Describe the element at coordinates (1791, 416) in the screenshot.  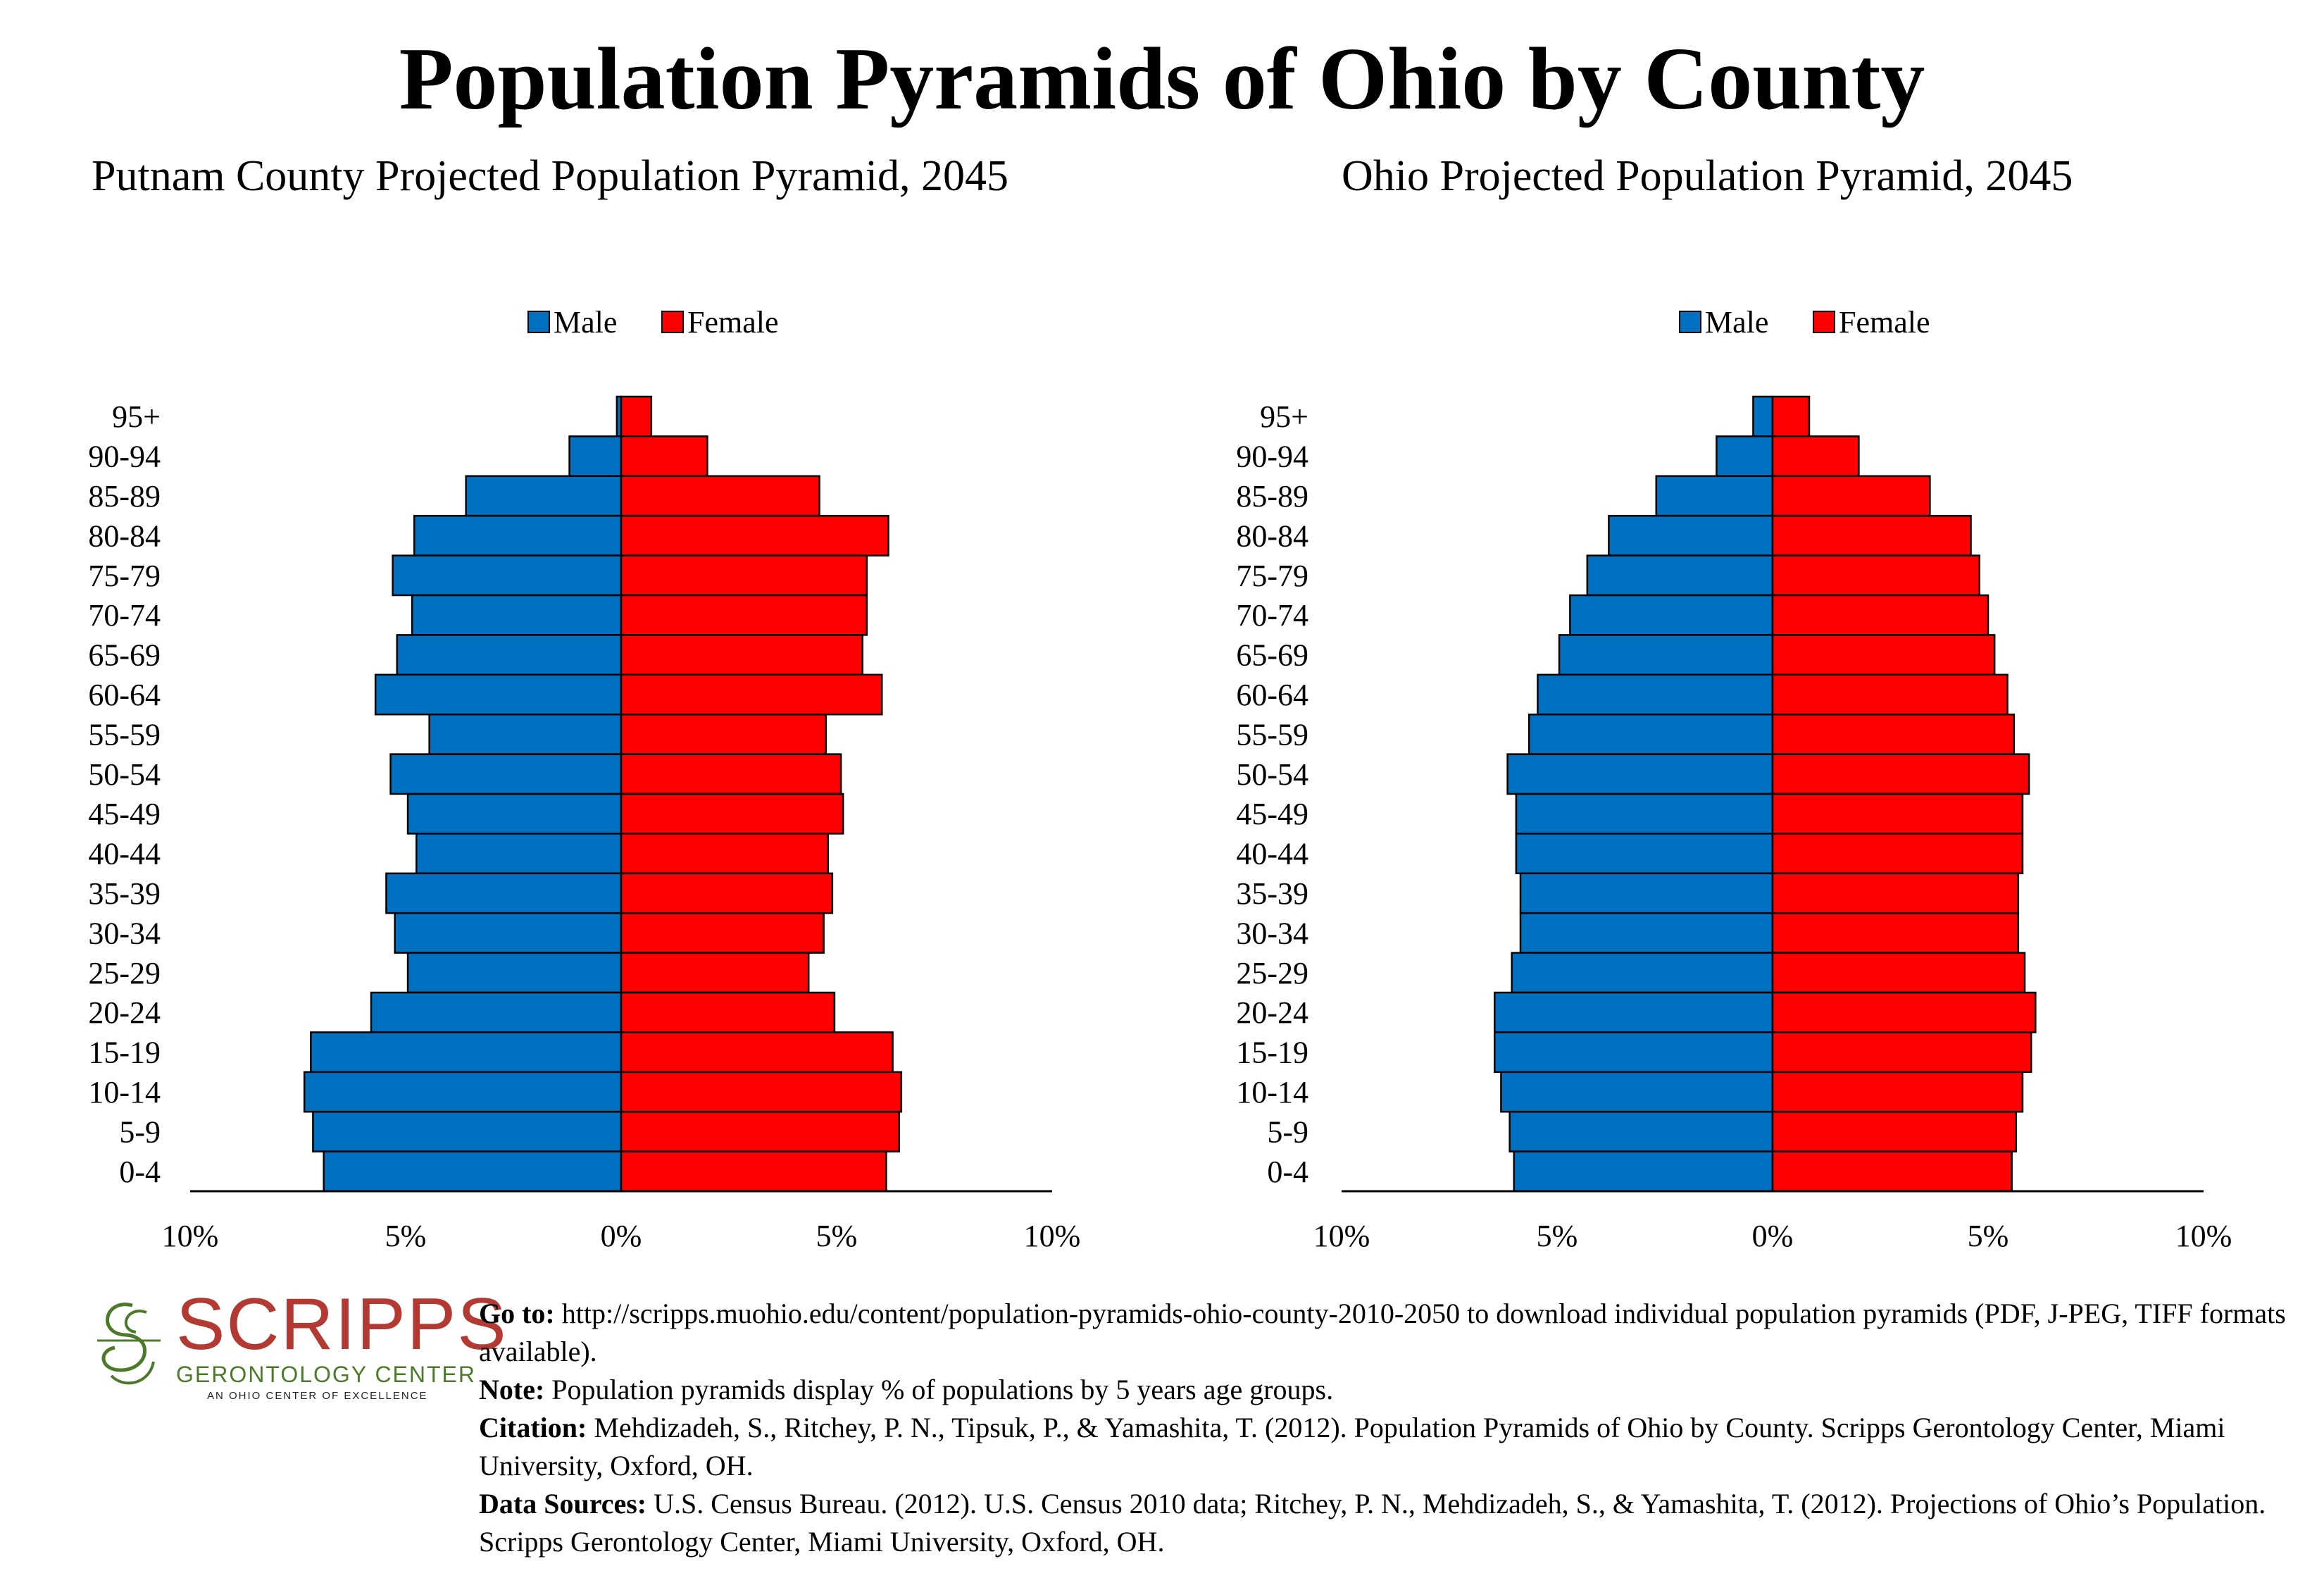
I see `bar-female-95+` at that location.